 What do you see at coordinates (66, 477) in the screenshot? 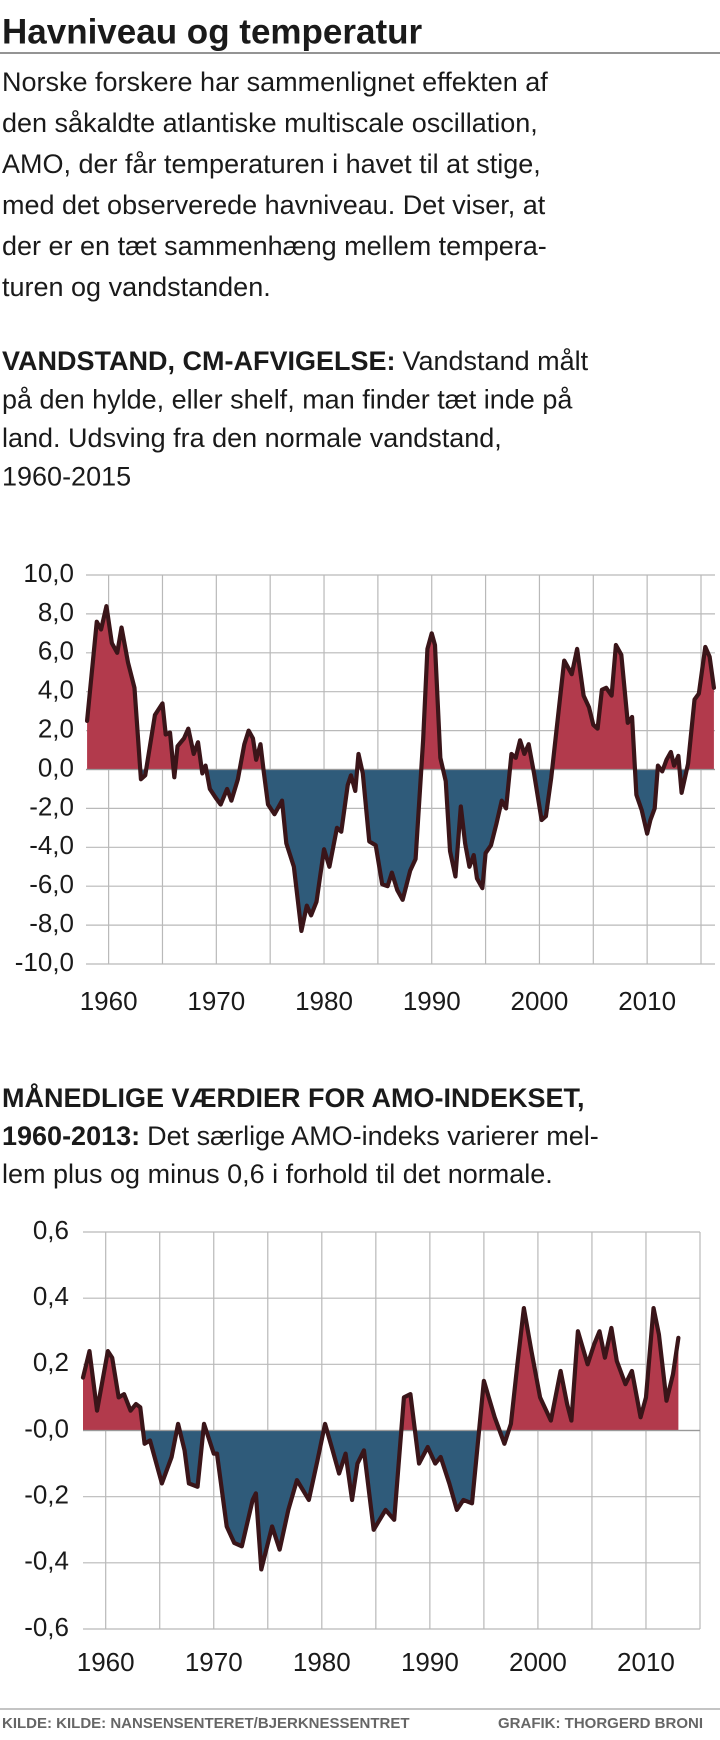
I see `chart-subtitle: 1960-2015` at bounding box center [66, 477].